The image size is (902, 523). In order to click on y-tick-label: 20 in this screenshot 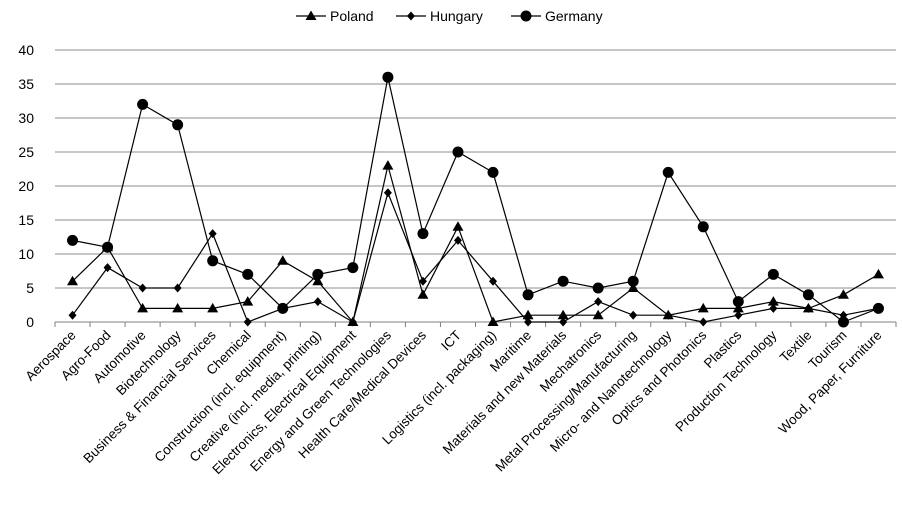, I will do `click(26, 186)`.